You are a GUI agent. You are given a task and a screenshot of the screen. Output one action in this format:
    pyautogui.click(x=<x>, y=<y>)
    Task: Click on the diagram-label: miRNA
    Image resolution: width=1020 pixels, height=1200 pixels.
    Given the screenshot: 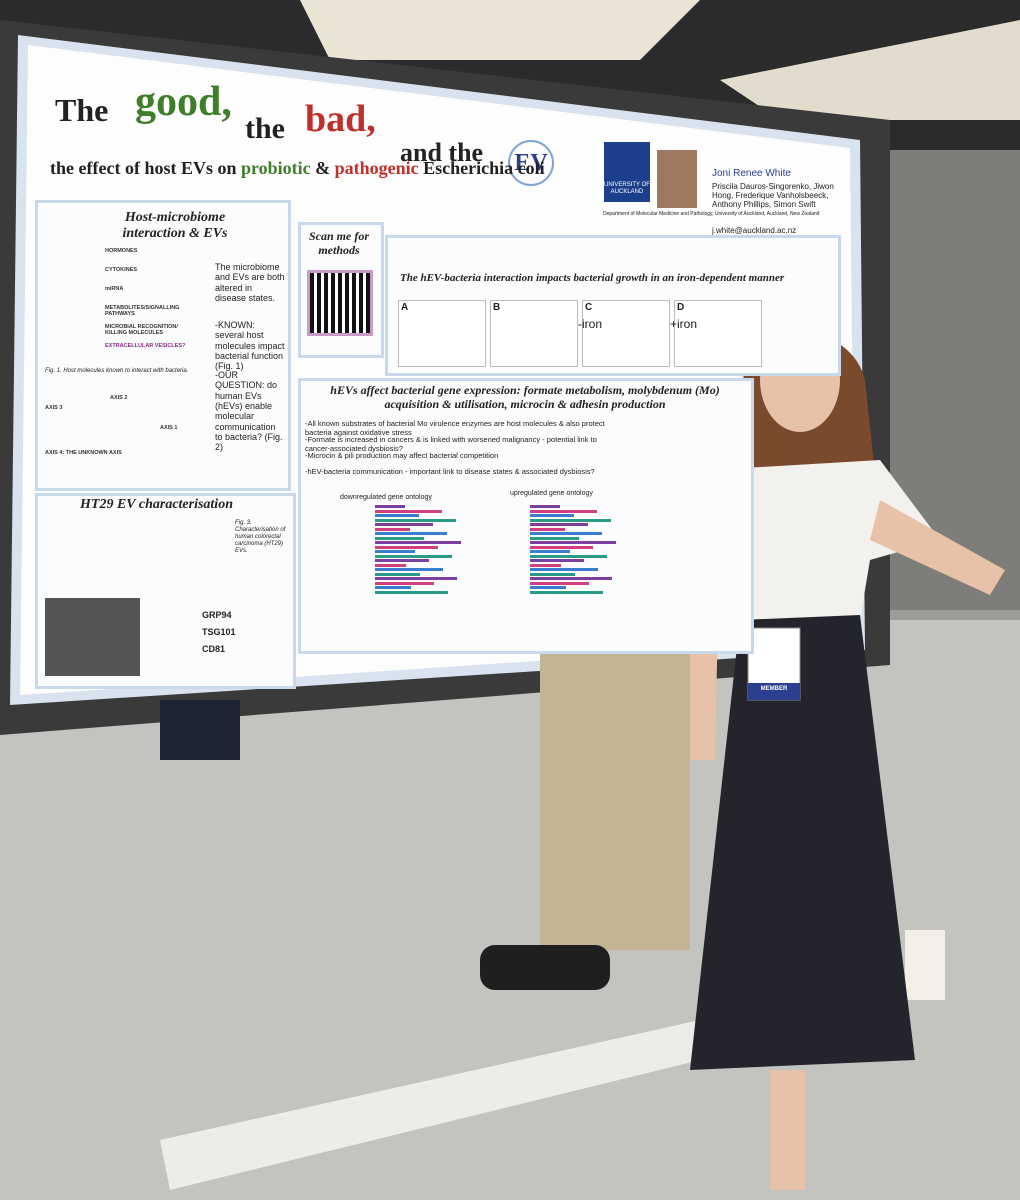 What is the action you would take?
    pyautogui.click(x=114, y=289)
    